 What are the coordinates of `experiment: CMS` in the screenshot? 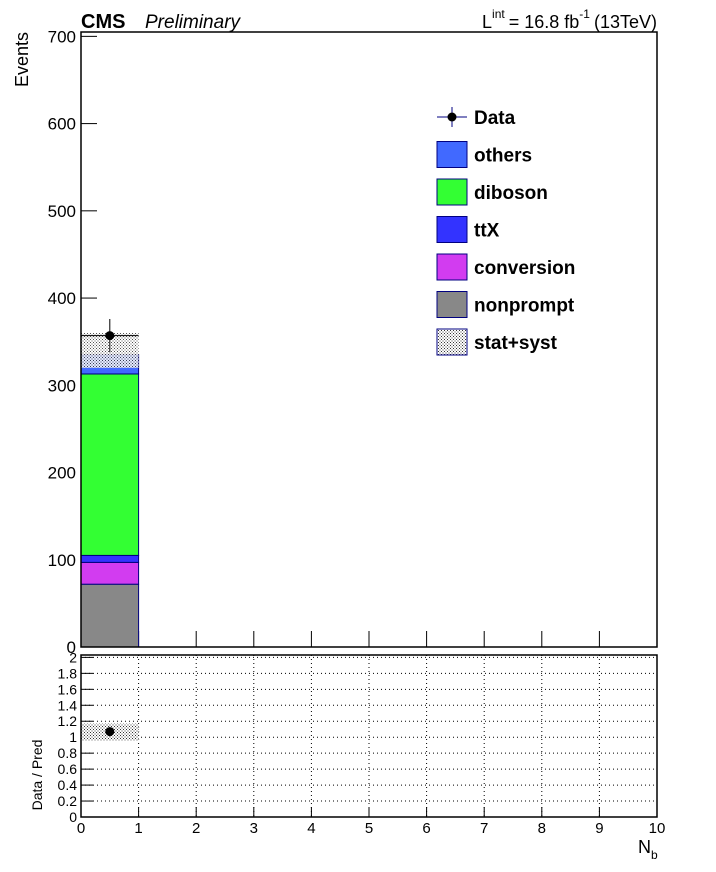 It's located at (103, 22).